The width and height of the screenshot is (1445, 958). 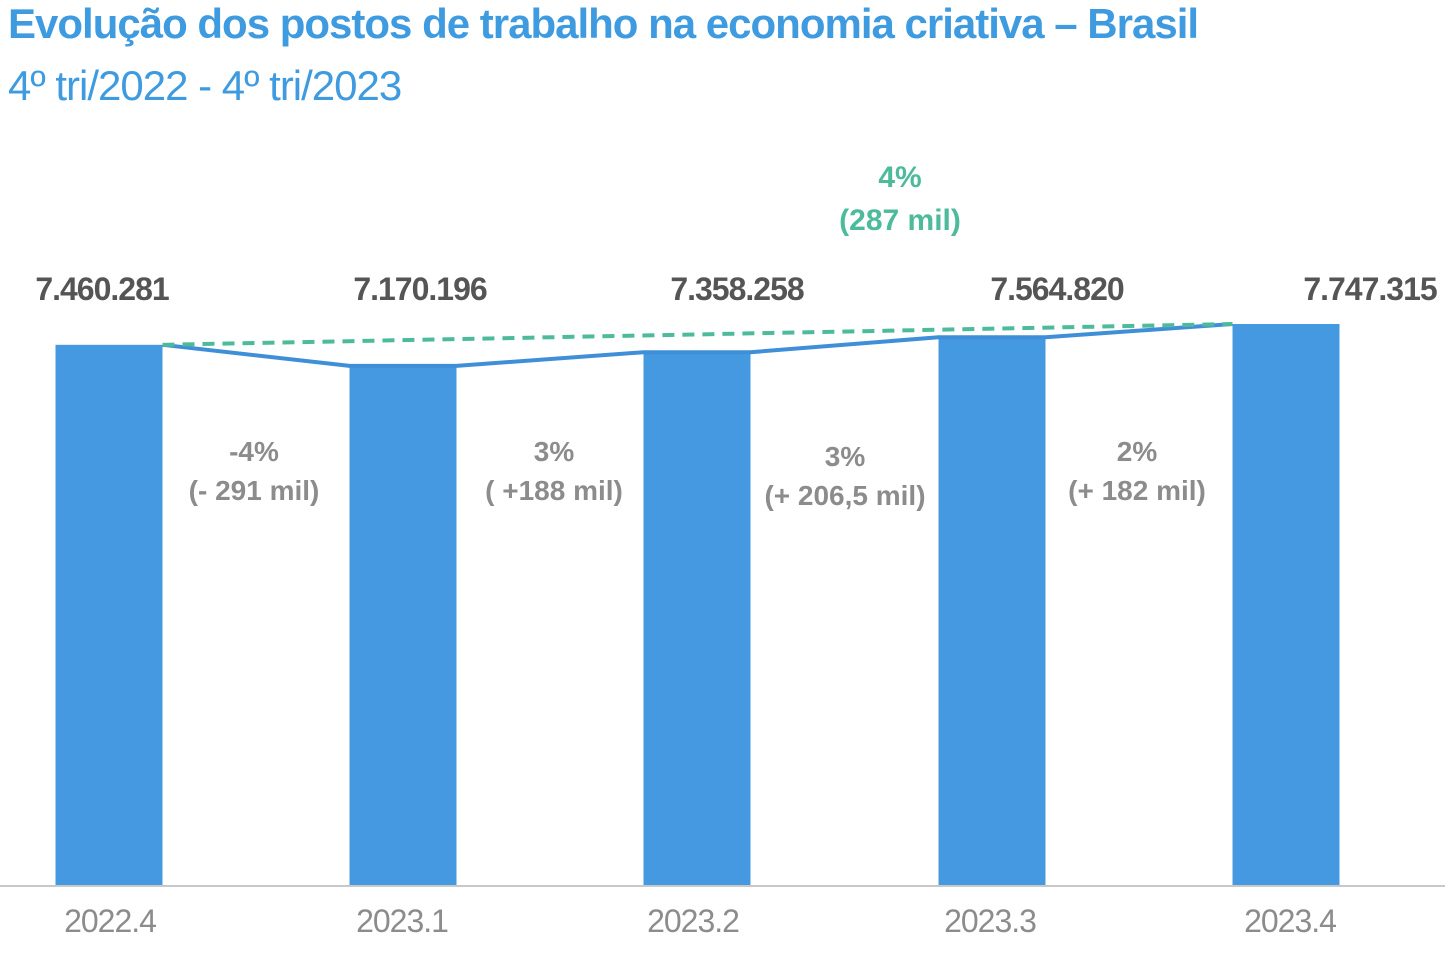 I want to click on change-abs-4: (+ 182 mil), so click(x=1137, y=490).